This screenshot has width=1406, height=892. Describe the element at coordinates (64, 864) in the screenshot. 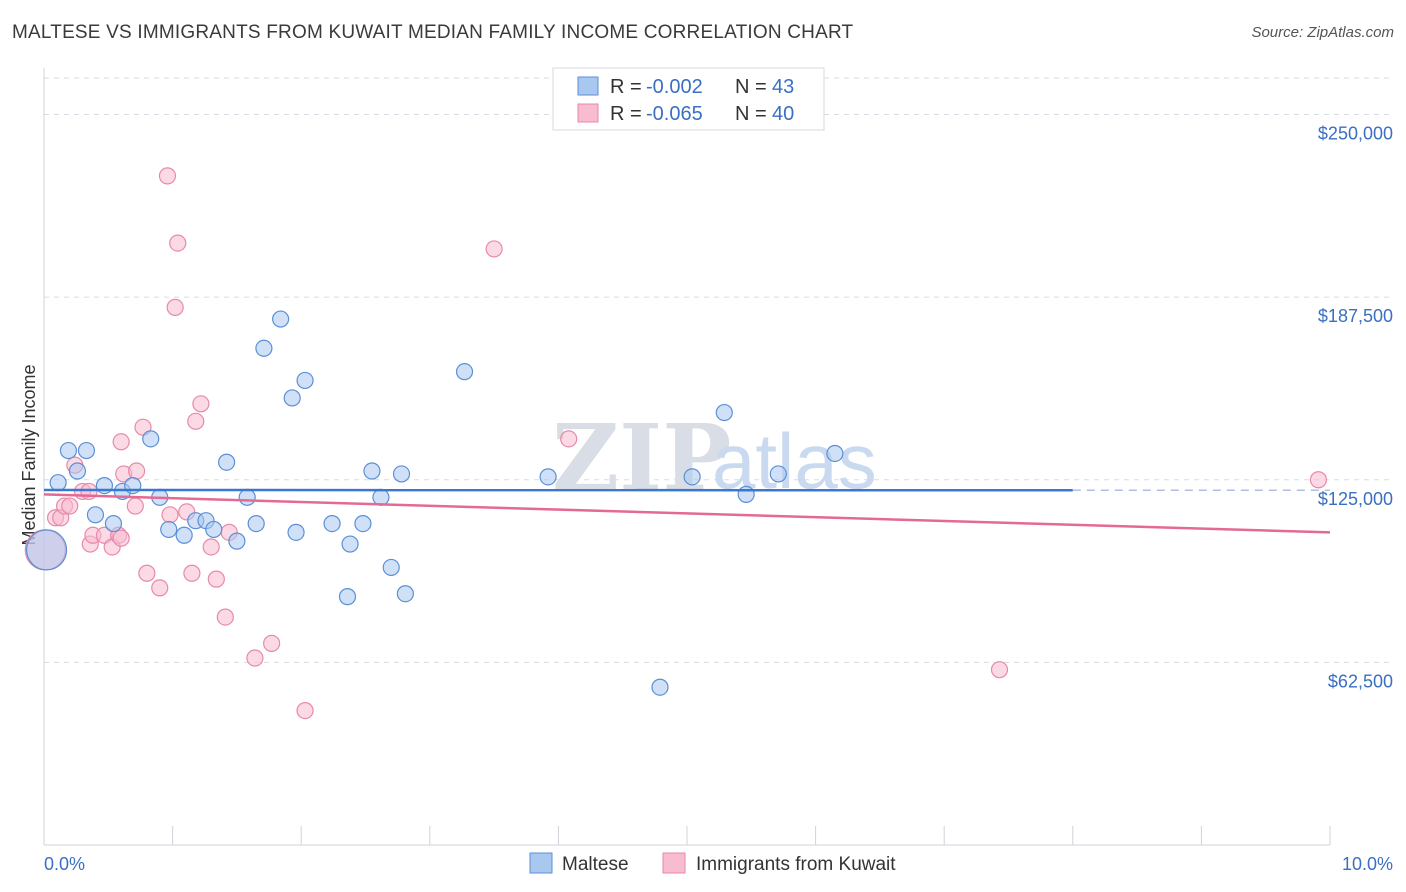

I see `x-tick-label-min: 0.0%` at that location.